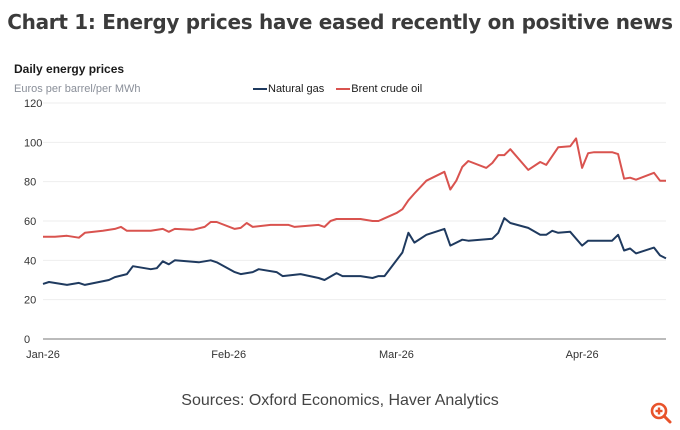  I want to click on legend: Natural gas Brent crude oil, so click(337, 89).